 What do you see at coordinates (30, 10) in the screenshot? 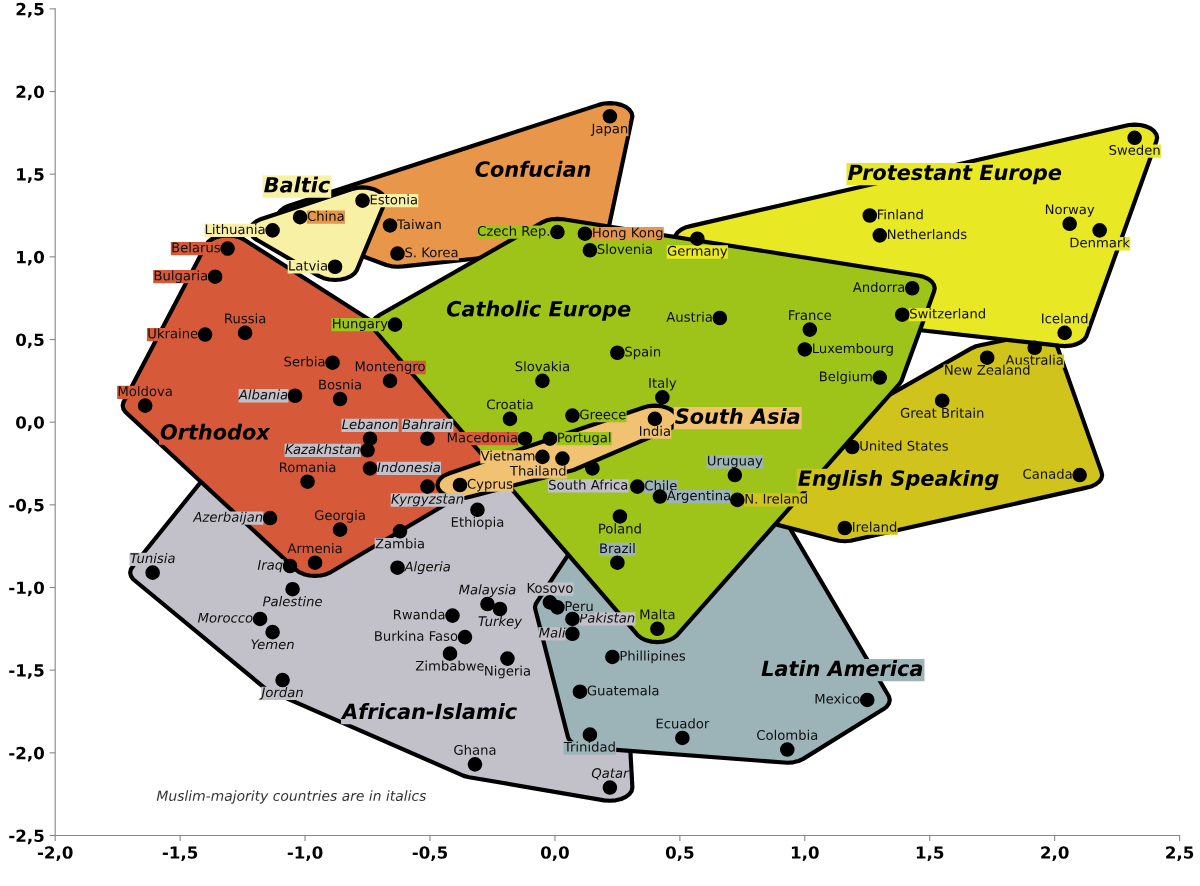
I see `y-tick-label: 2,5` at bounding box center [30, 10].